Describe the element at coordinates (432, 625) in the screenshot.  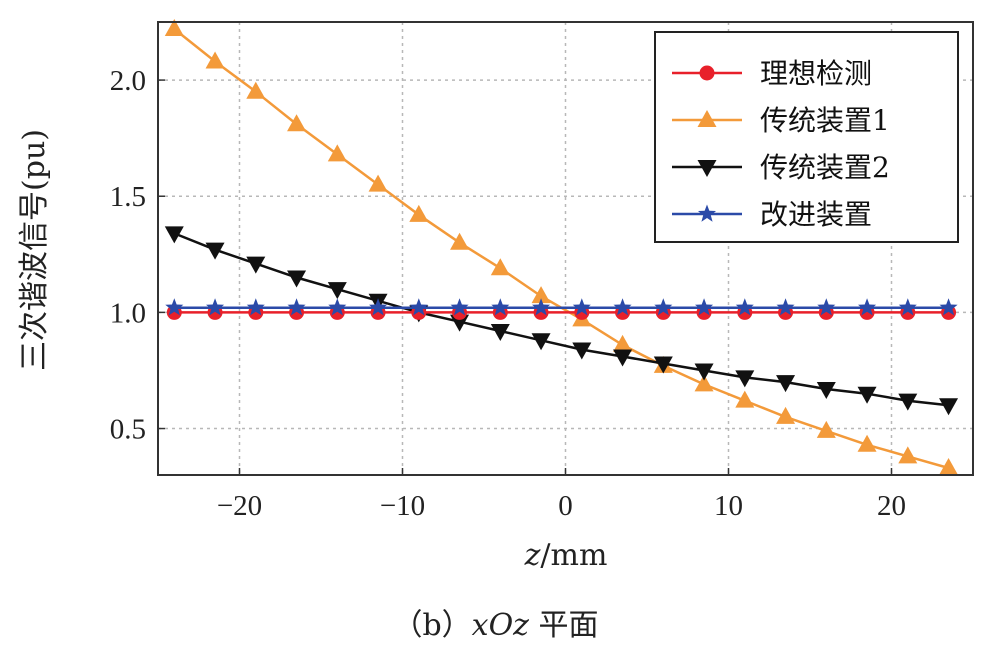
I see `caption-prefix: （b）` at that location.